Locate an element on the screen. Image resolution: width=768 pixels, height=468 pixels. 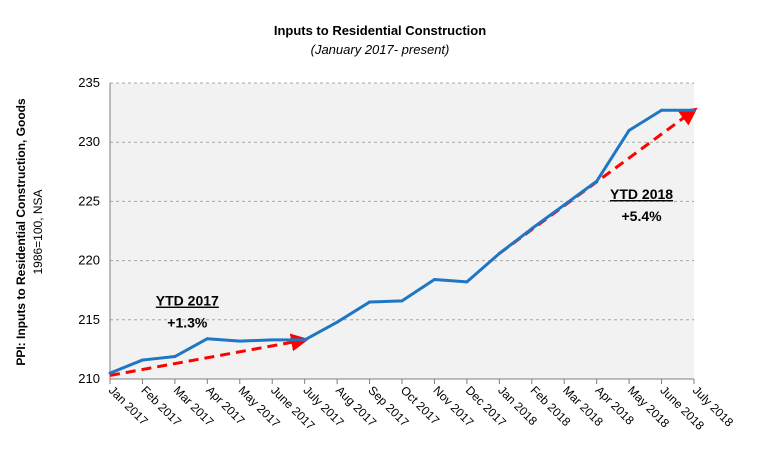
annotation-title: YTD 2018 is located at coordinates (641, 194).